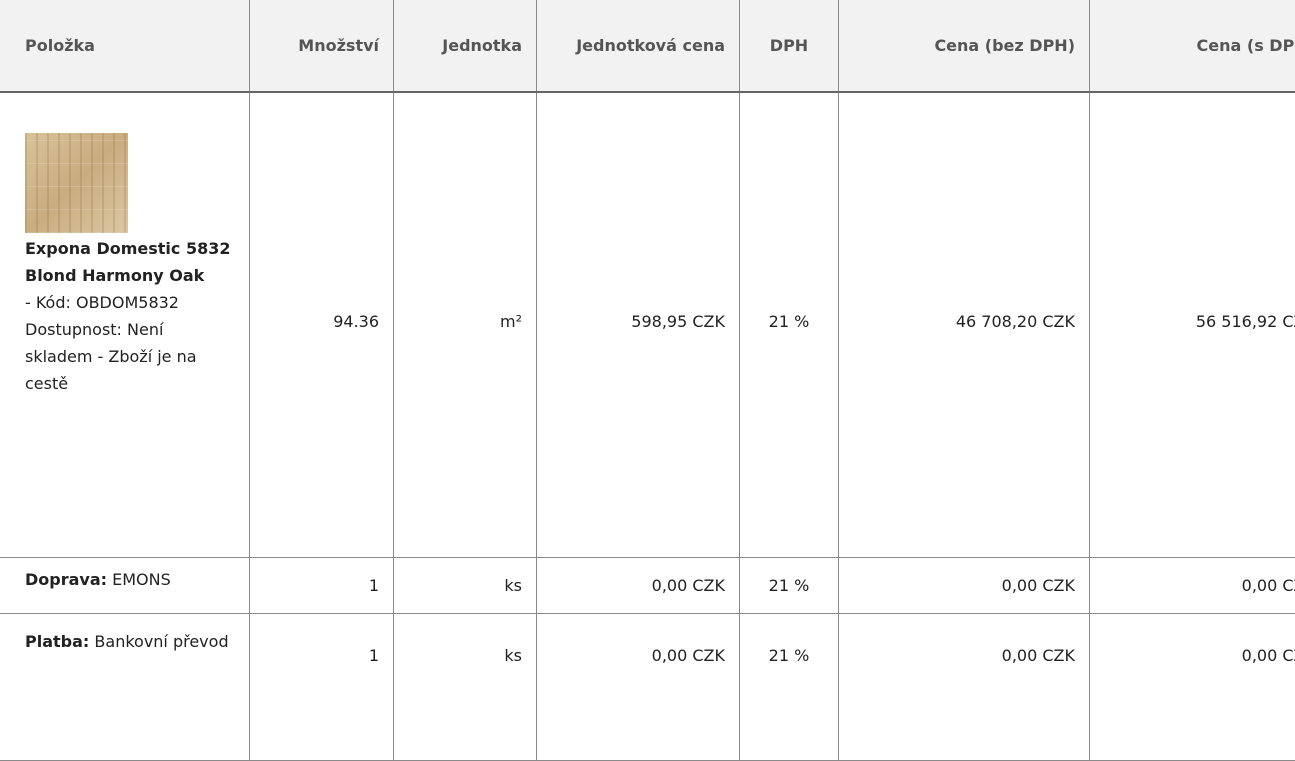  What do you see at coordinates (465, 325) in the screenshot?
I see `unit: m²` at bounding box center [465, 325].